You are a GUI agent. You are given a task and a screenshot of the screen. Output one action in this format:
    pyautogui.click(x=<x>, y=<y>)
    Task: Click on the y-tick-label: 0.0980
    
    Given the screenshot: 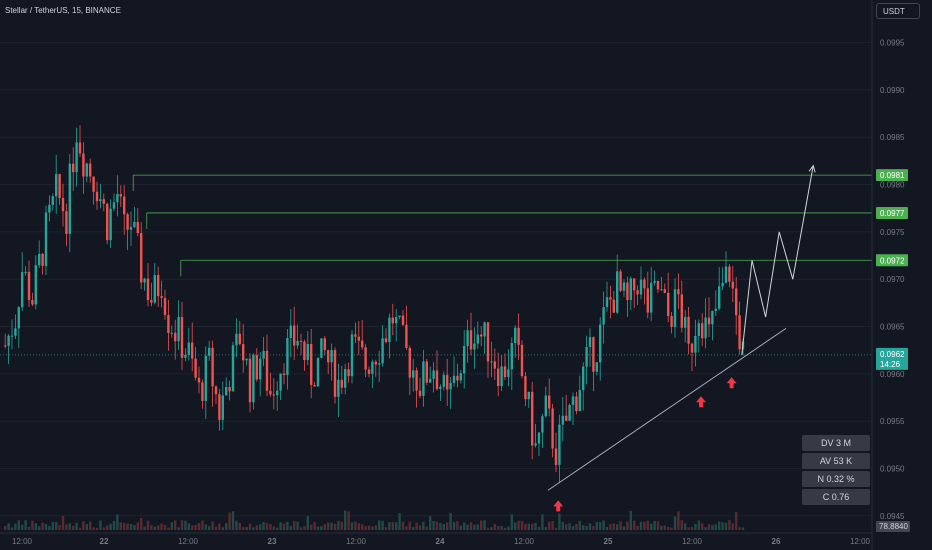 What is the action you would take?
    pyautogui.click(x=892, y=185)
    